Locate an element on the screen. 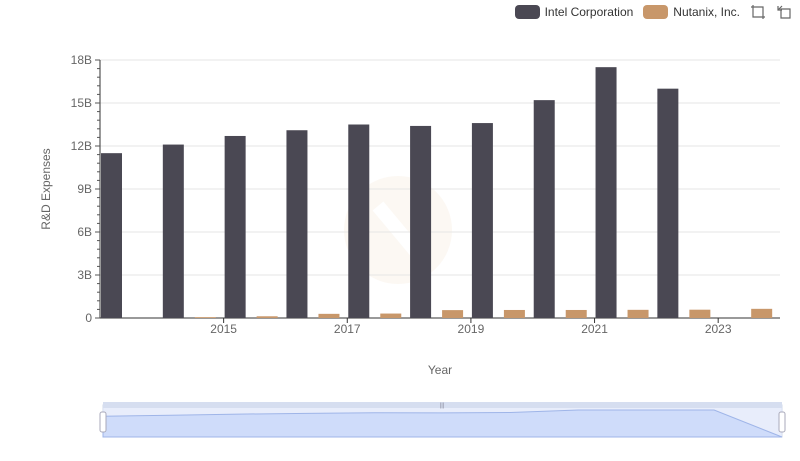 The height and width of the screenshot is (461, 800). slider-preview-area is located at coordinates (442, 423).